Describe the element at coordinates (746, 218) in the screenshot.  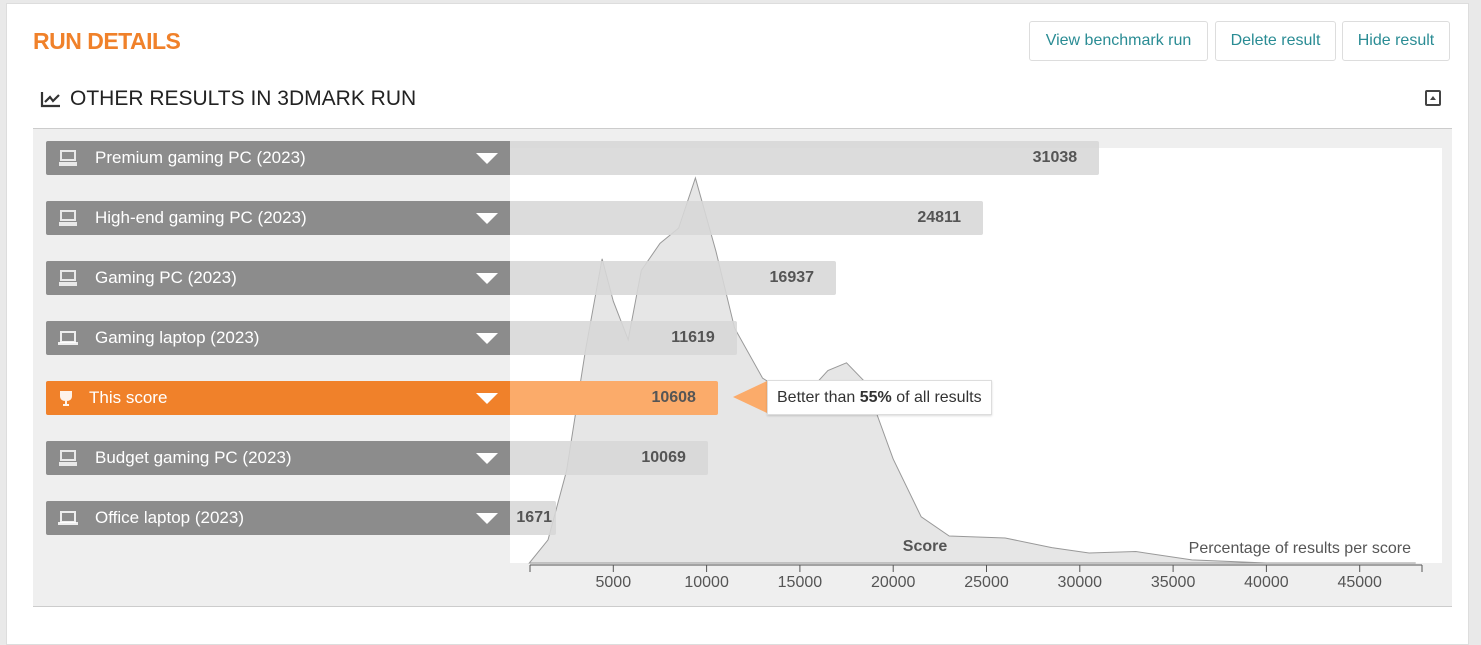
I see `score-bar: 24811` at that location.